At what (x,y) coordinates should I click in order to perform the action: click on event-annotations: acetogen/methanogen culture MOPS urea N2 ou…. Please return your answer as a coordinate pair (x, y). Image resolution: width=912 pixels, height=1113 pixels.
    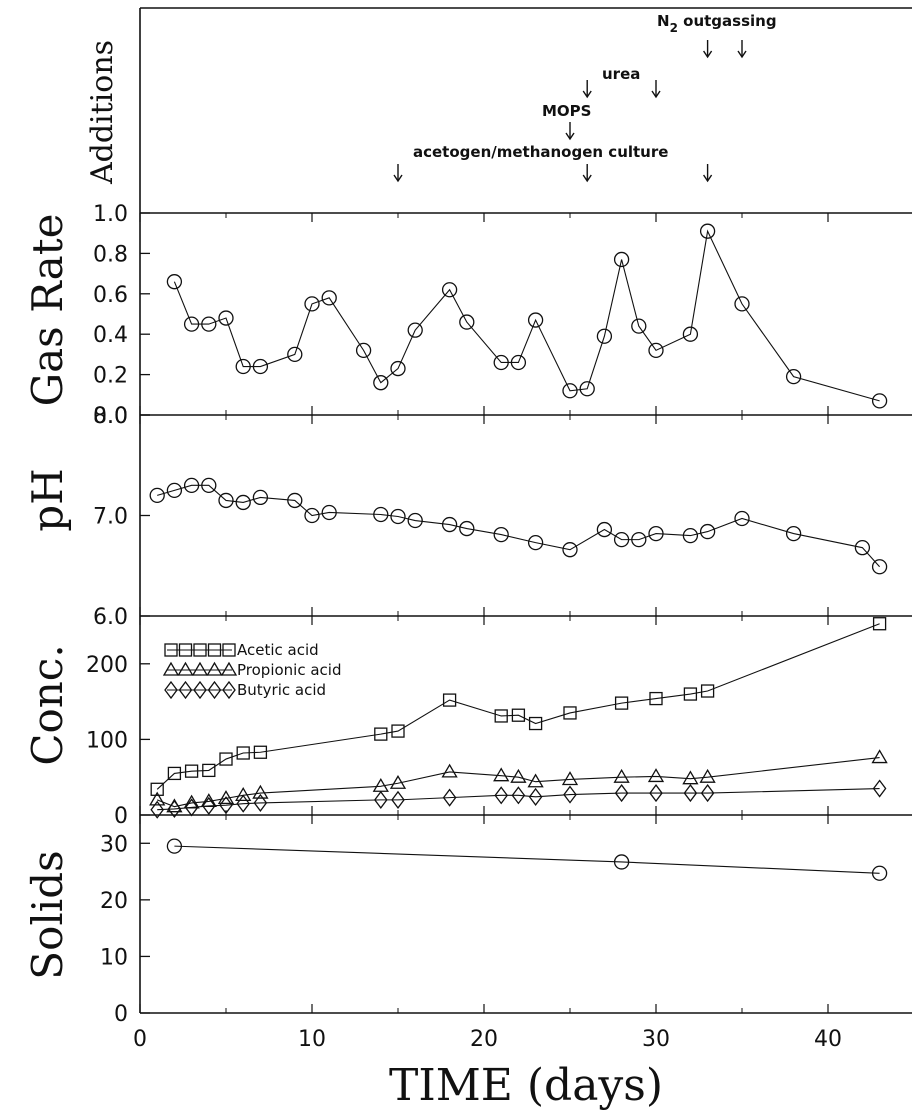
    Looking at the image, I should click on (585, 97).